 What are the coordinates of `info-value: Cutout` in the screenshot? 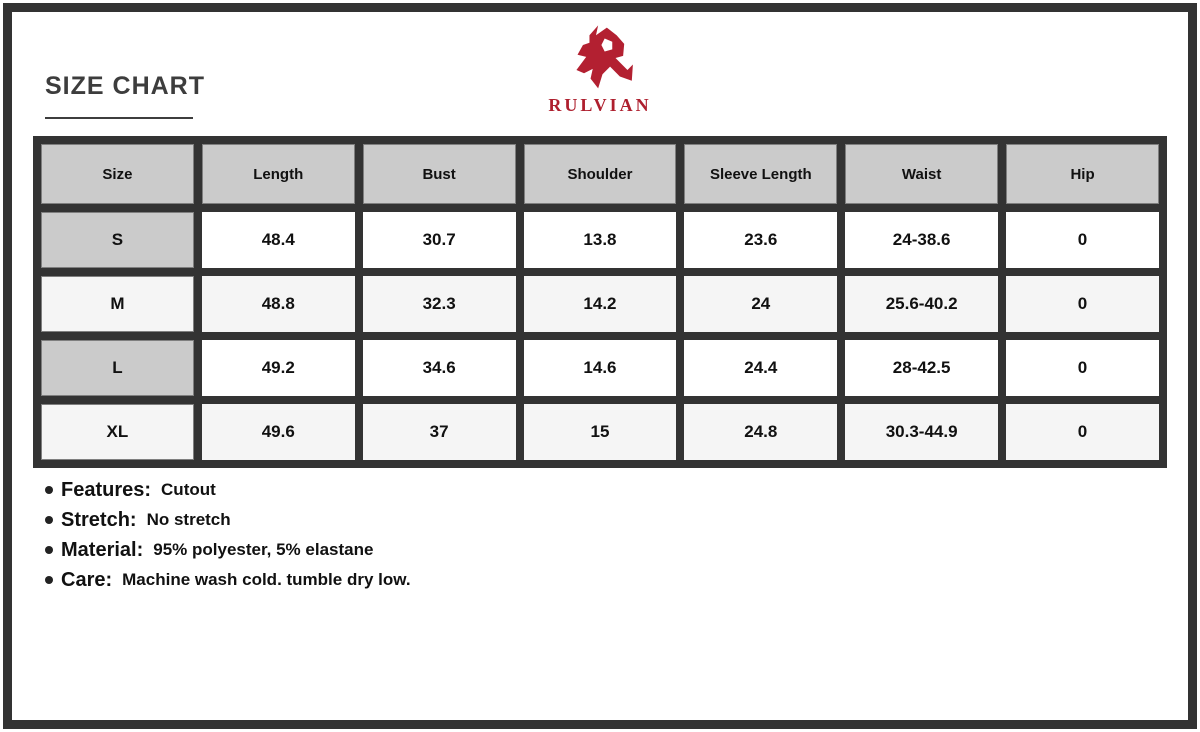 It's located at (188, 489).